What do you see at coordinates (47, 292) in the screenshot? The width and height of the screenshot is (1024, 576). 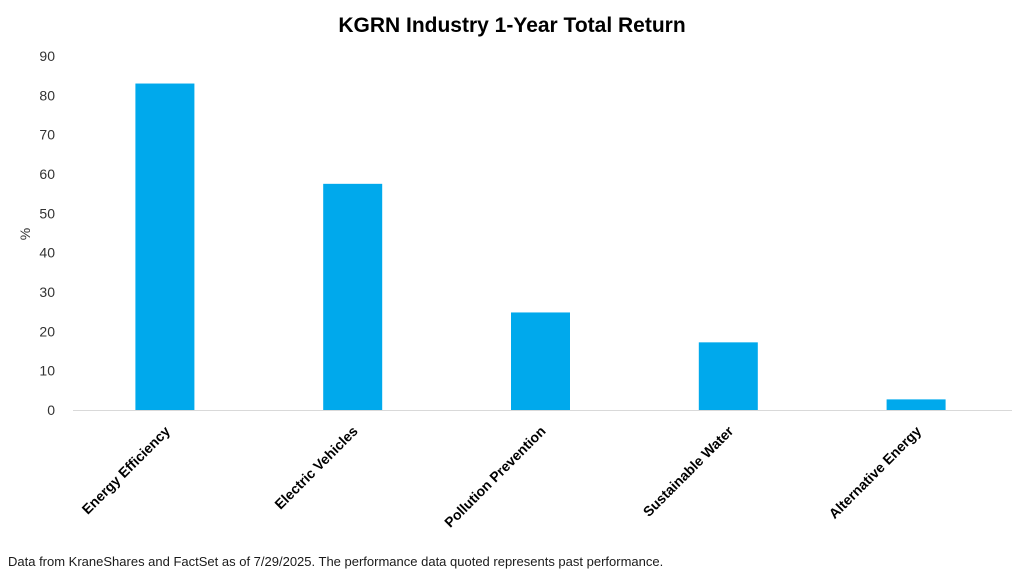 I see `y-tick-label: 30` at bounding box center [47, 292].